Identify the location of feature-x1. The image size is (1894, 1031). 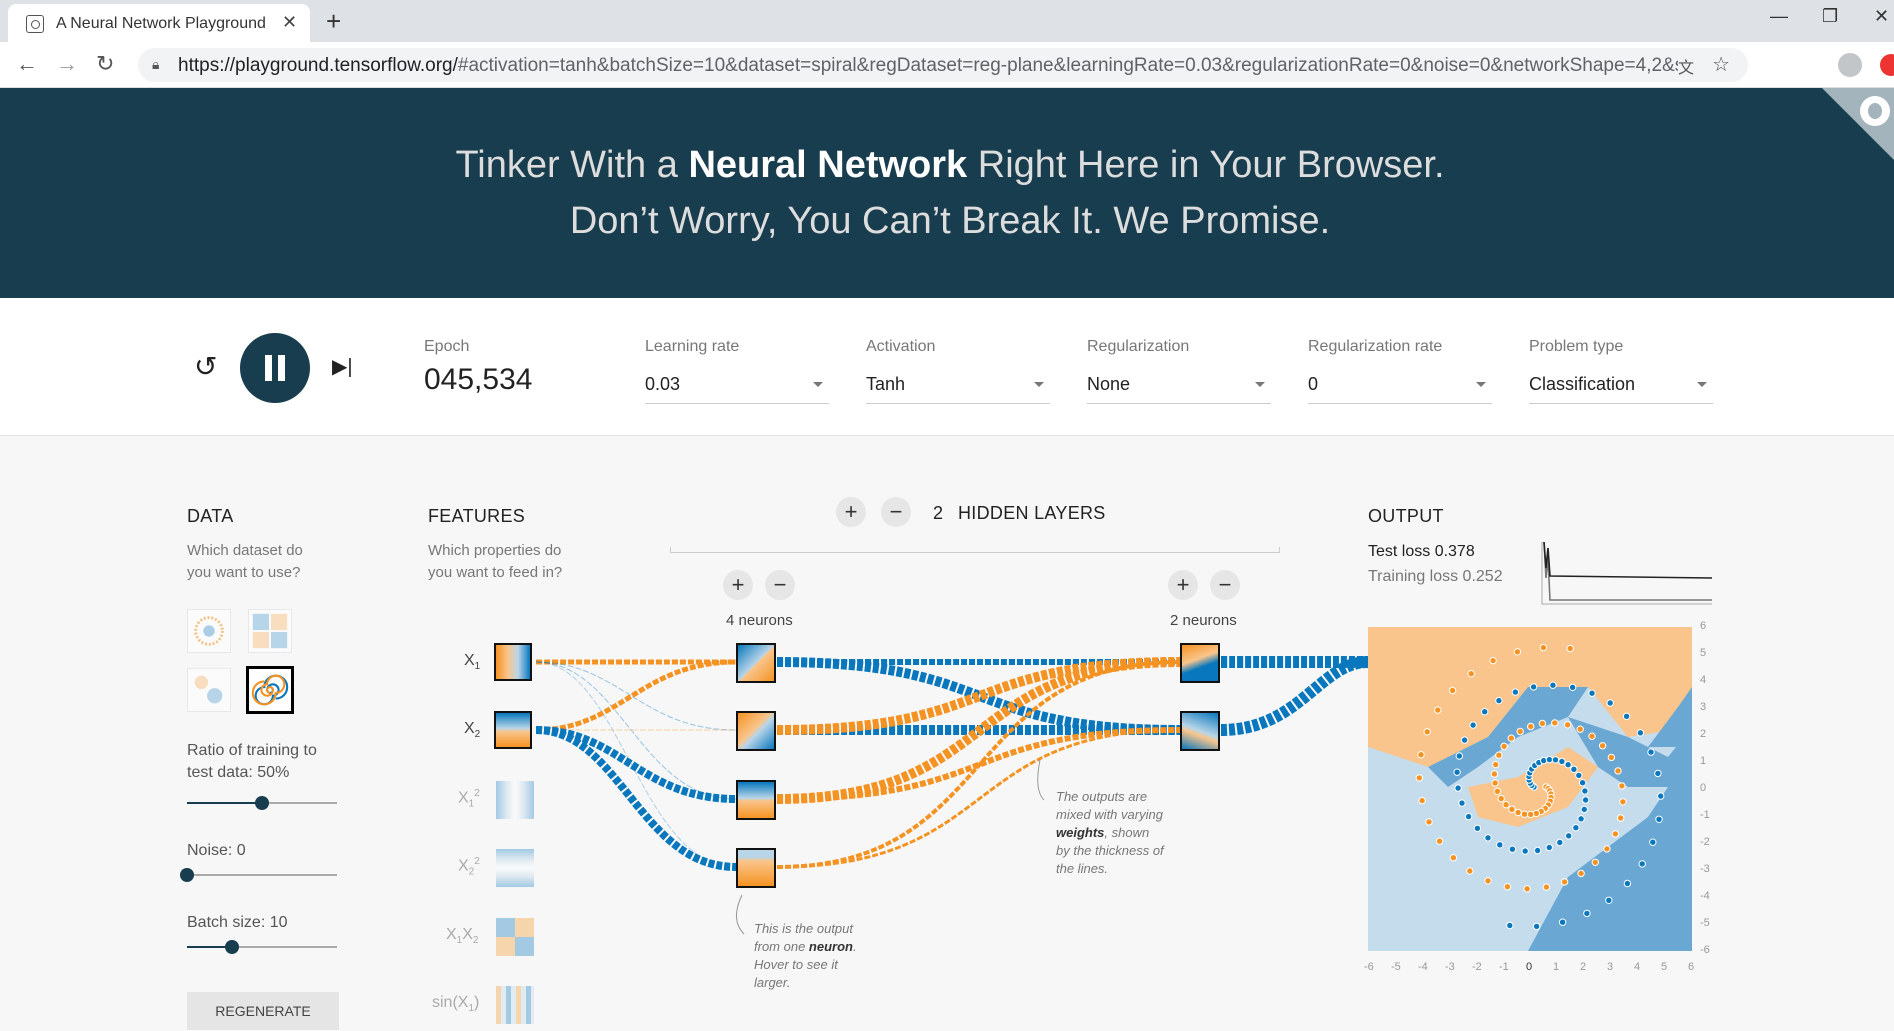
(513, 662).